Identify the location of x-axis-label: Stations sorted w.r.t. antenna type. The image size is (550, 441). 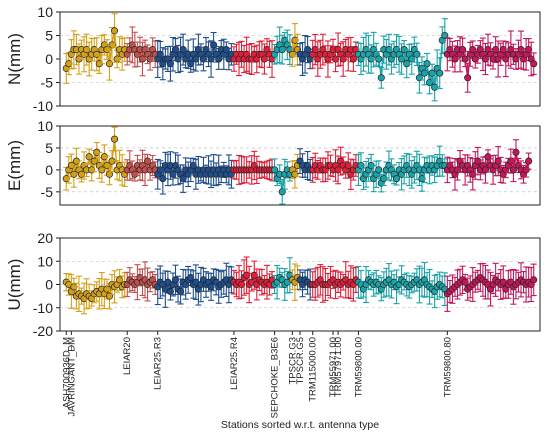
(300, 425).